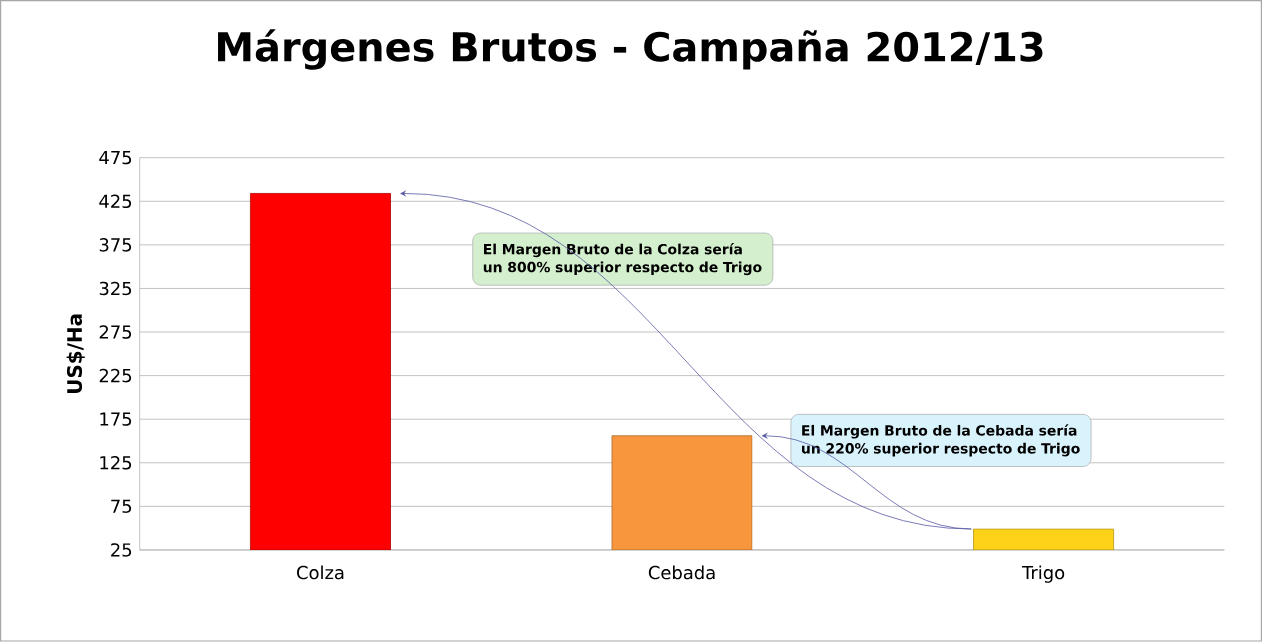 Image resolution: width=1262 pixels, height=642 pixels. I want to click on y-tick-label: 425, so click(115, 201).